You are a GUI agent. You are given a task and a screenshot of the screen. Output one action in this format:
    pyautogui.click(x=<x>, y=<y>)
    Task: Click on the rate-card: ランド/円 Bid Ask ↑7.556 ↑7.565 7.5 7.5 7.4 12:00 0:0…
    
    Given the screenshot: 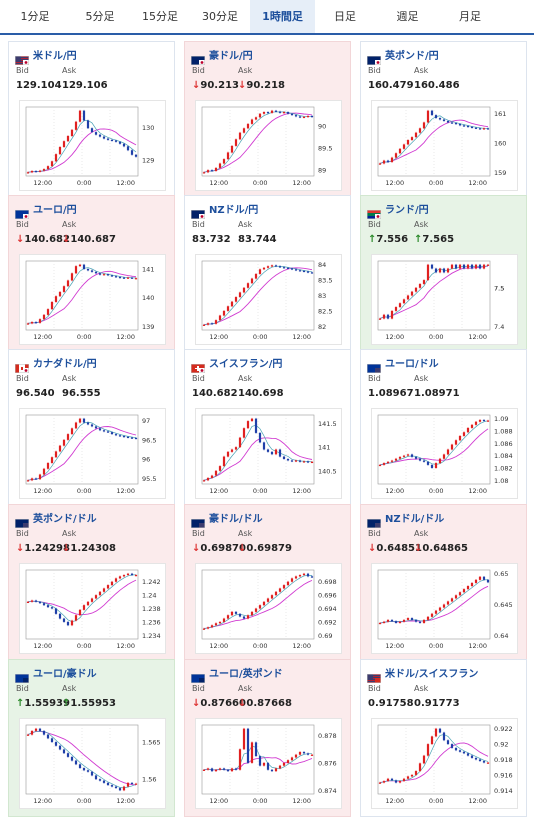 What is the action you would take?
    pyautogui.click(x=443, y=274)
    